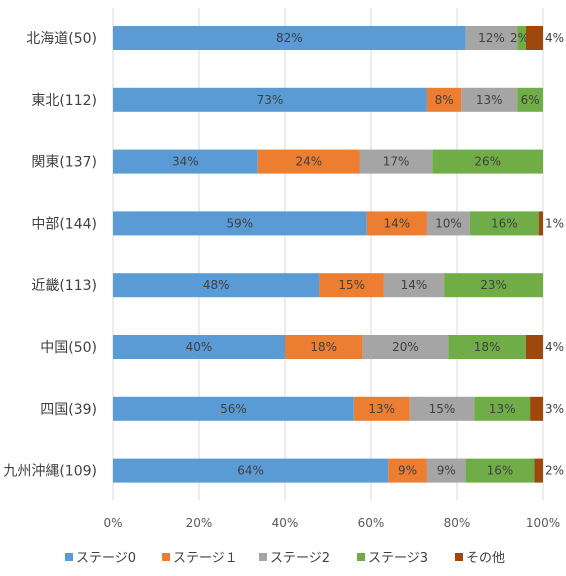  I want to click on category-label: 近畿(113), so click(64, 286).